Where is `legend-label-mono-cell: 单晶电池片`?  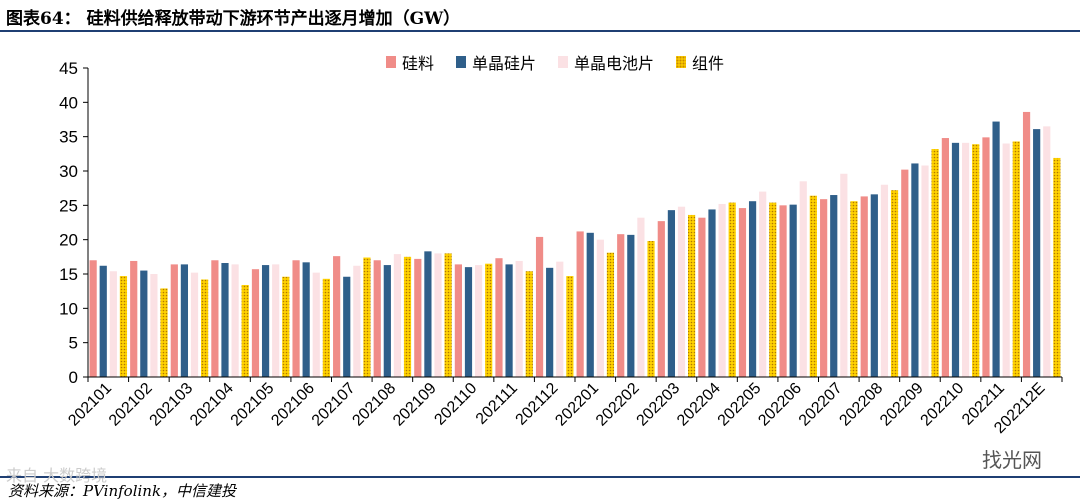
legend-label-mono-cell: 单晶电池片 is located at coordinates (614, 63).